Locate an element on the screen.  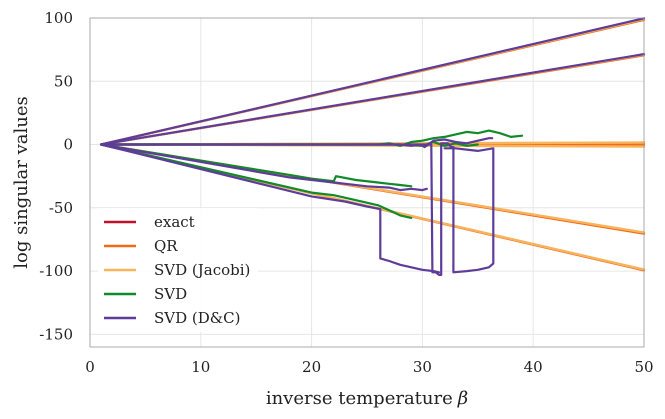
x-tick-label: 0 is located at coordinates (90, 367).